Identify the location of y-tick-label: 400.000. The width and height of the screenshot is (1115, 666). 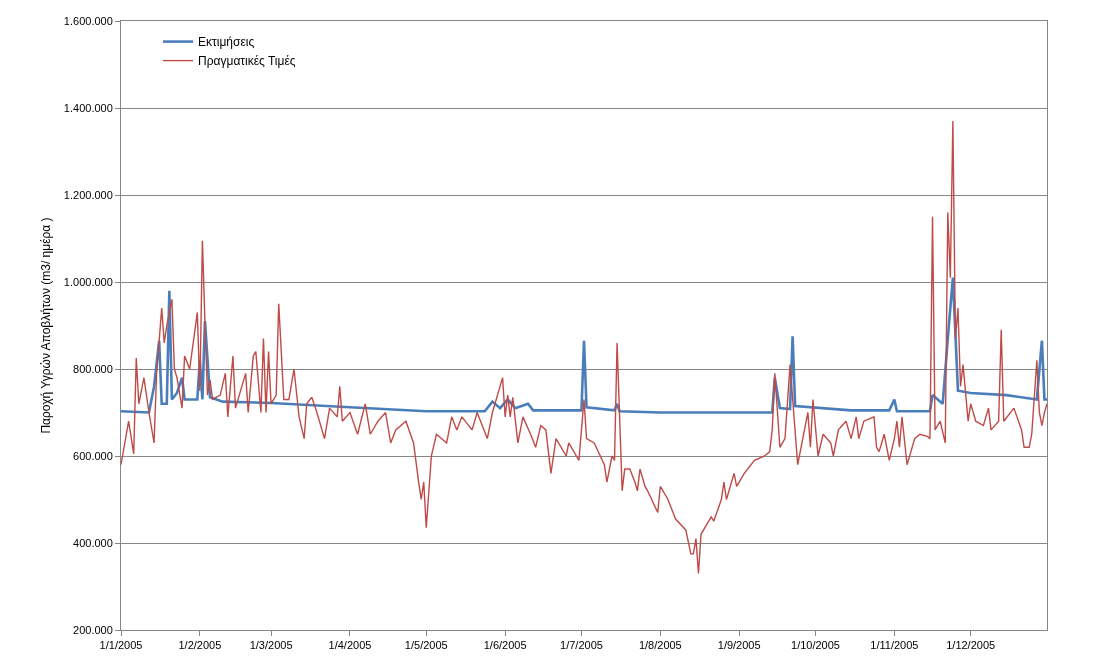
(93, 542).